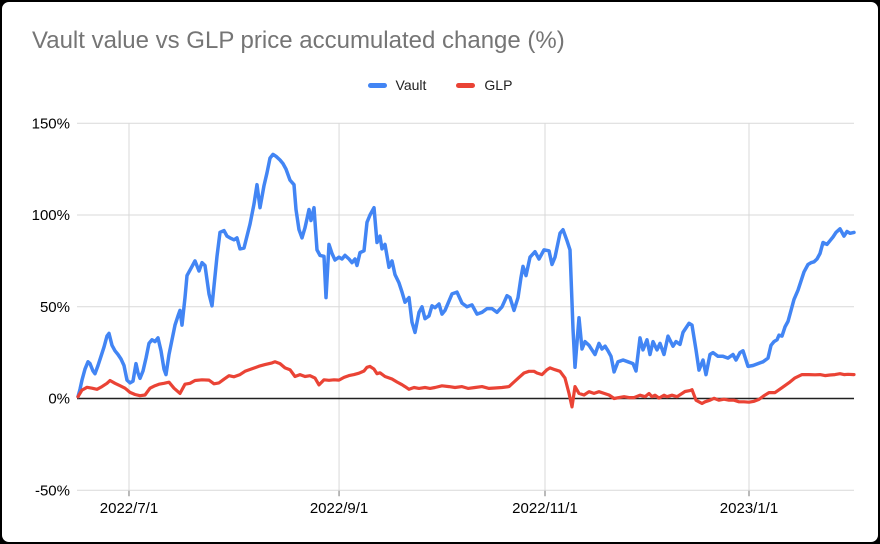 Image resolution: width=880 pixels, height=544 pixels. I want to click on y-axis-label: -50%, so click(52, 490).